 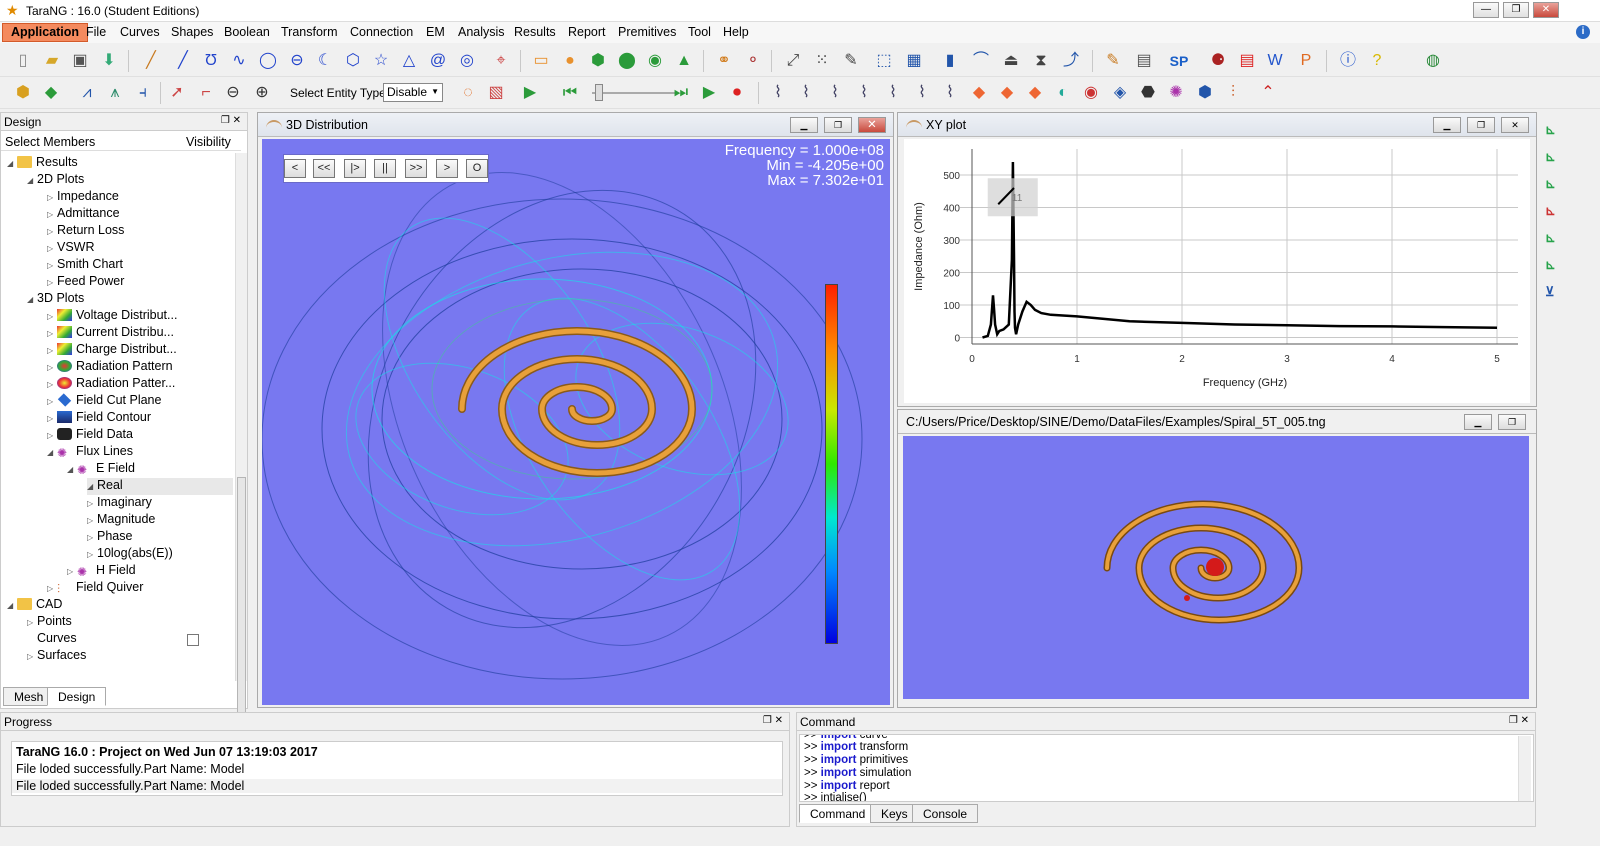 What do you see at coordinates (806, 92) in the screenshot?
I see `im-plot-icon: ⌇` at bounding box center [806, 92].